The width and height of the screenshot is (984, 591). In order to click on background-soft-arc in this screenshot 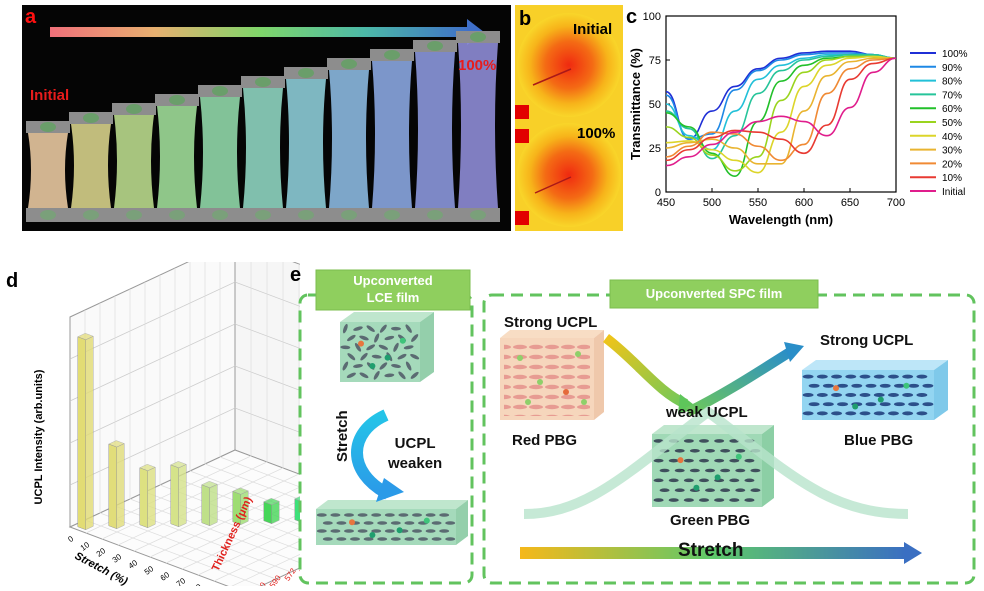, I will do `click(716, 462)`.